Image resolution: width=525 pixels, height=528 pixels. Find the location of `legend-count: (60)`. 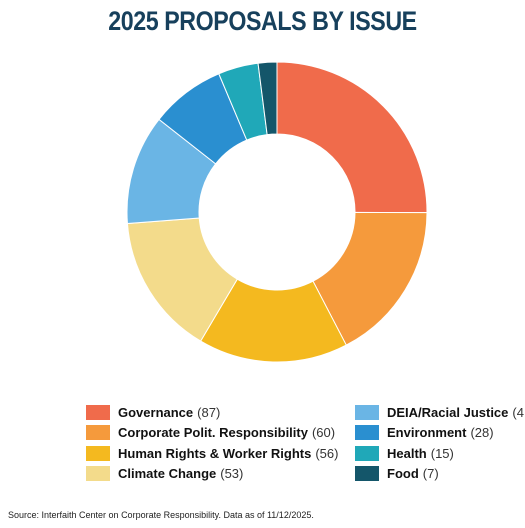

legend-count: (60) is located at coordinates (323, 432).